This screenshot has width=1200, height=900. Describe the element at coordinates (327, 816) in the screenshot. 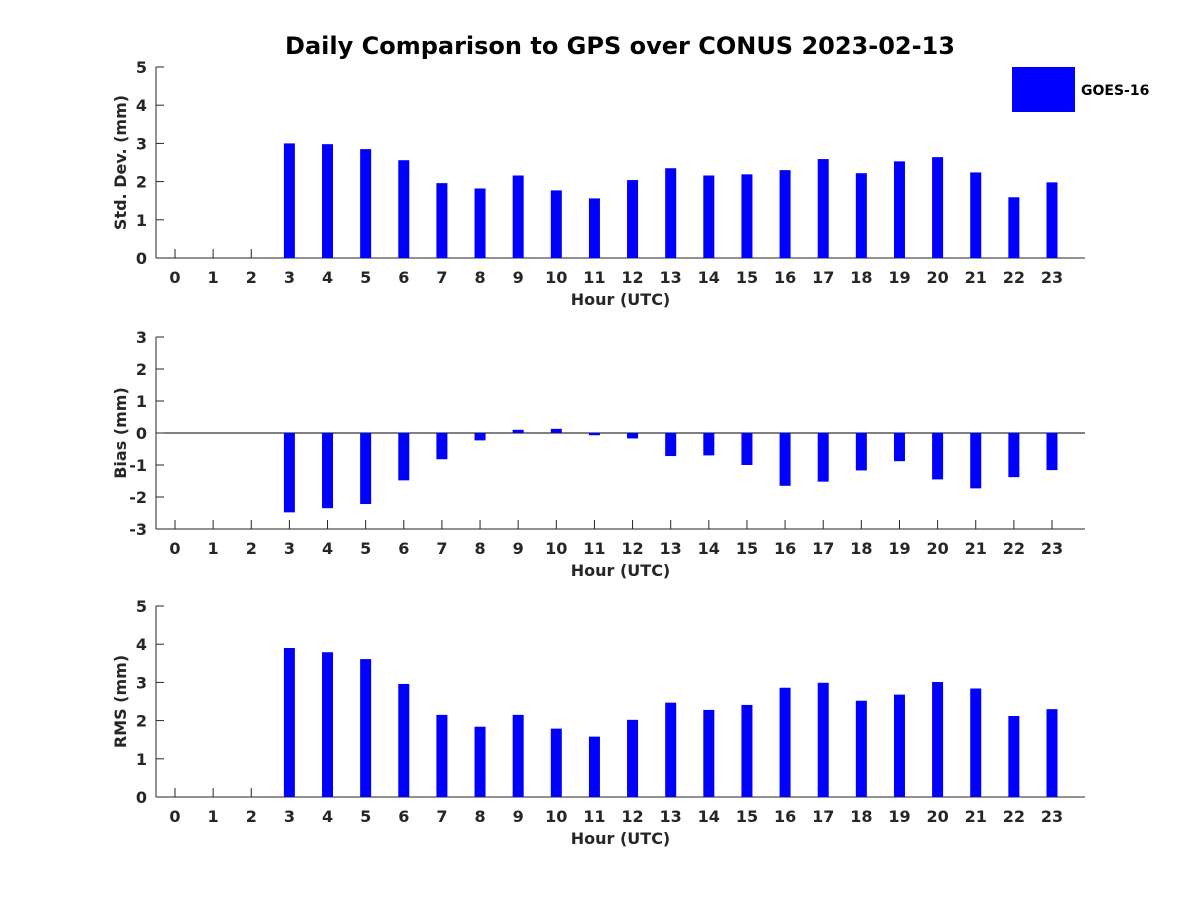

I see `rms-x-tick-label: 4` at that location.